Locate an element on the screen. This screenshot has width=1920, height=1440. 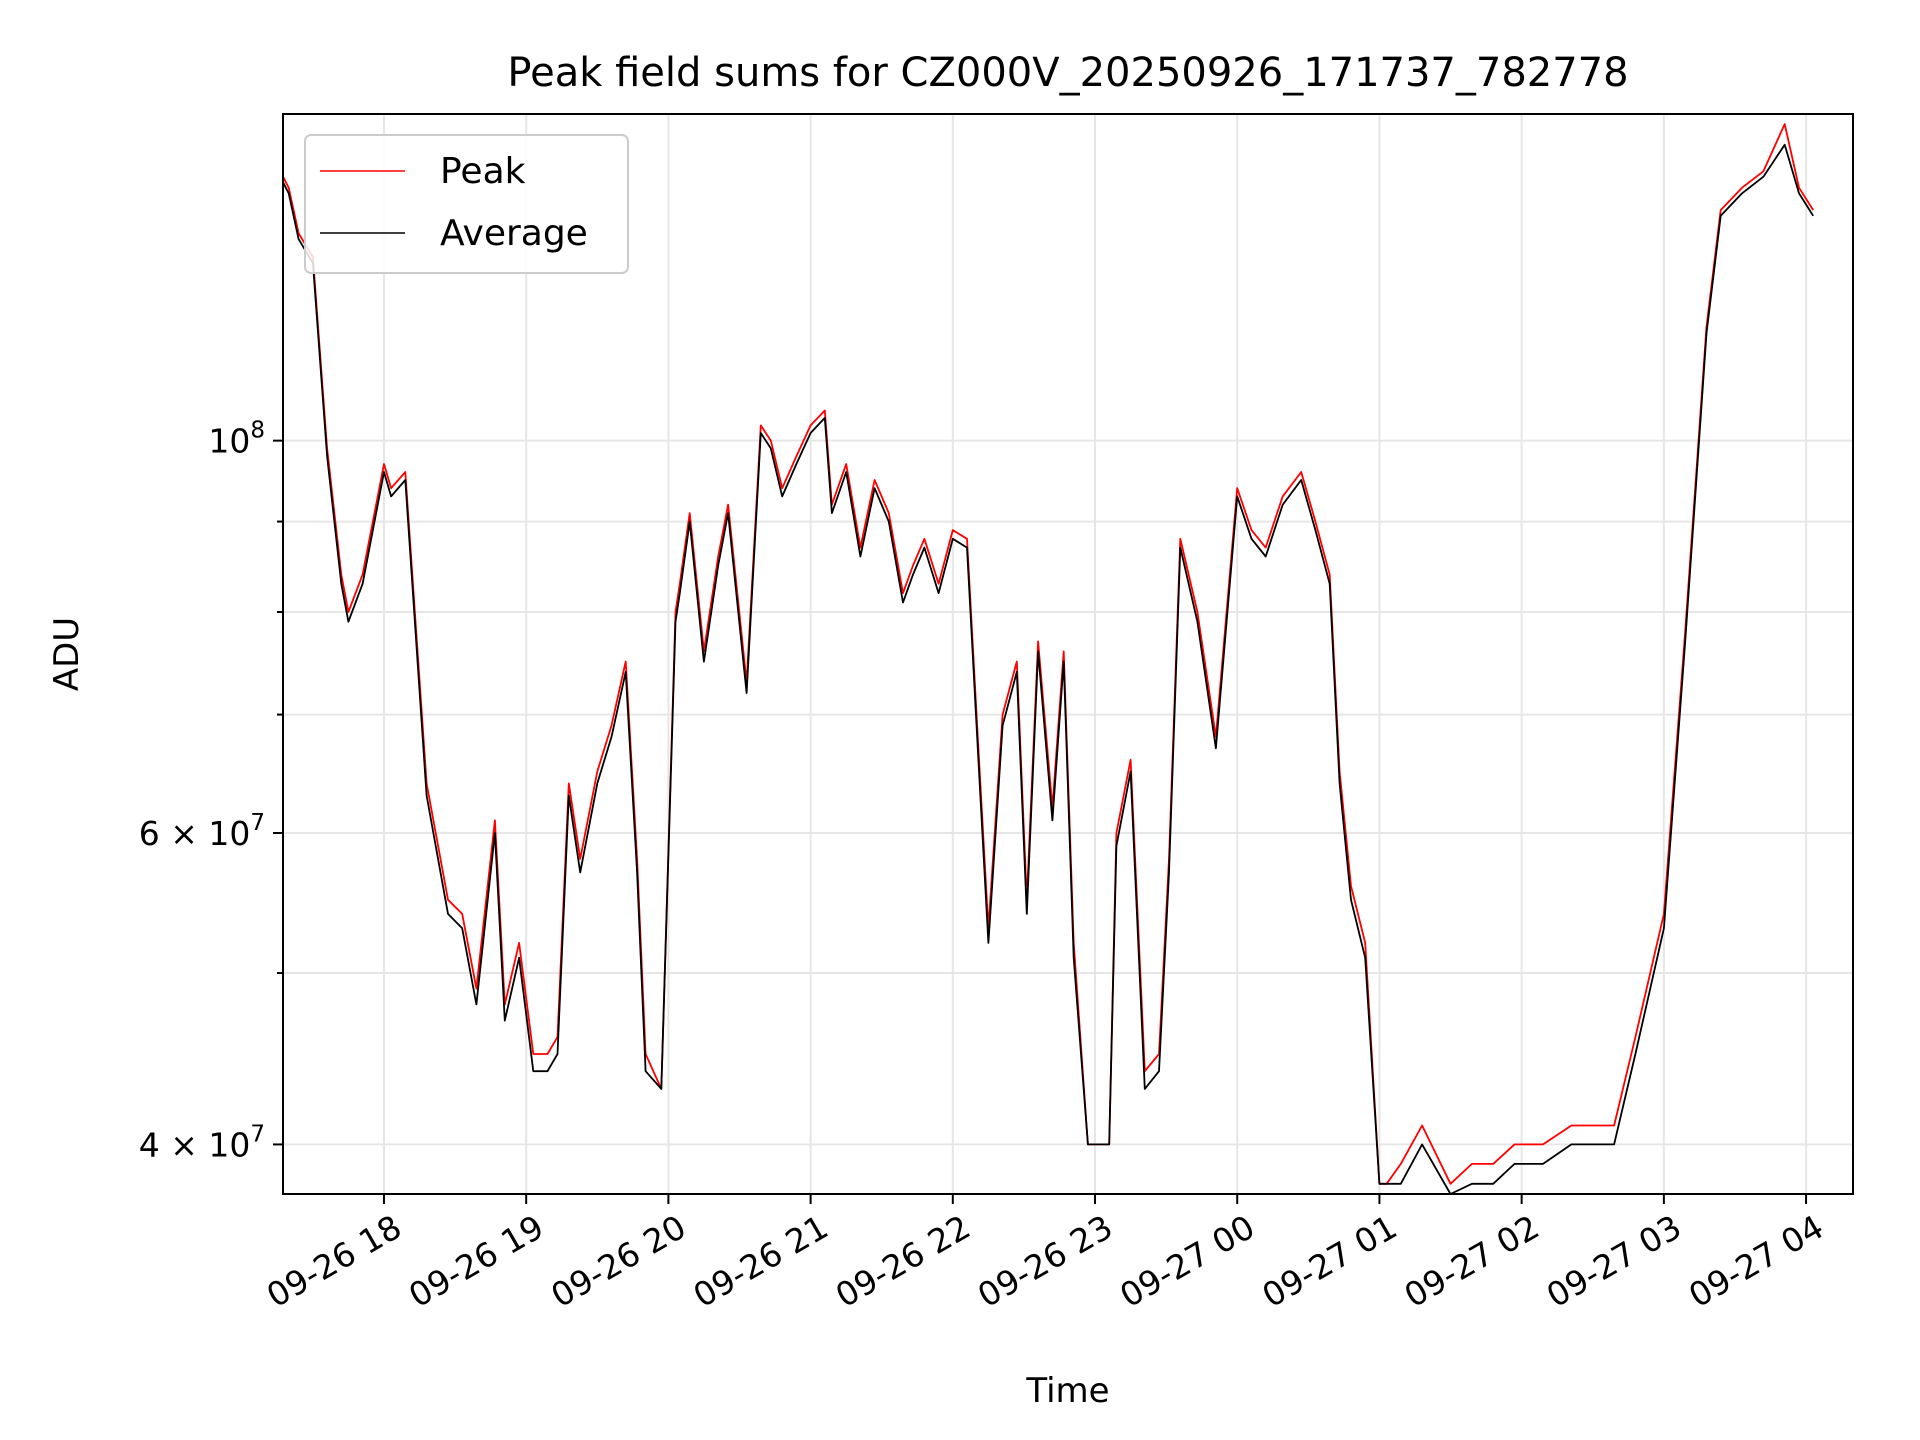
legend-label-peak: Peak is located at coordinates (483, 171).